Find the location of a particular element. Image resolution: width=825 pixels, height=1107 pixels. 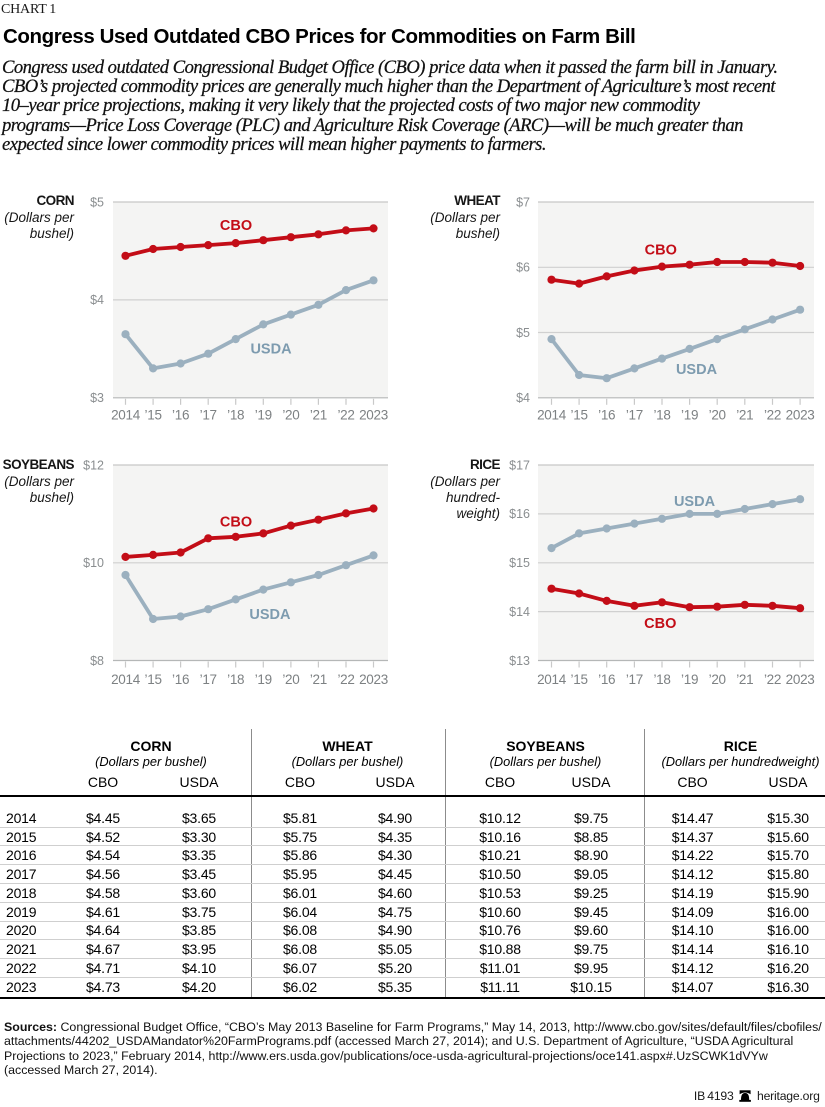

svg-text: $8 is located at coordinates (97, 661).